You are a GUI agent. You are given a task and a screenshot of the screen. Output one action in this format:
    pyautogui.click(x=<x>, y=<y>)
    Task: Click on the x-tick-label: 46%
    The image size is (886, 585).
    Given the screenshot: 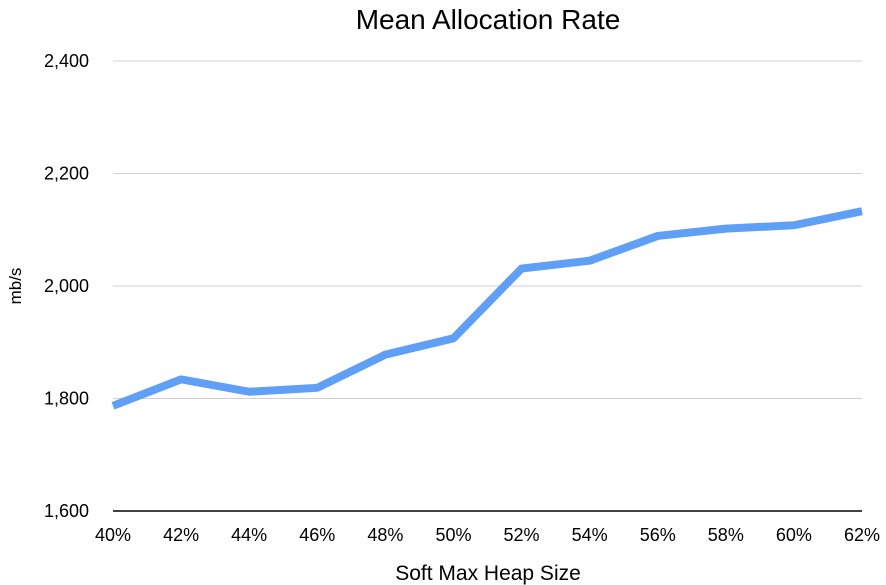 What is the action you would take?
    pyautogui.click(x=317, y=535)
    